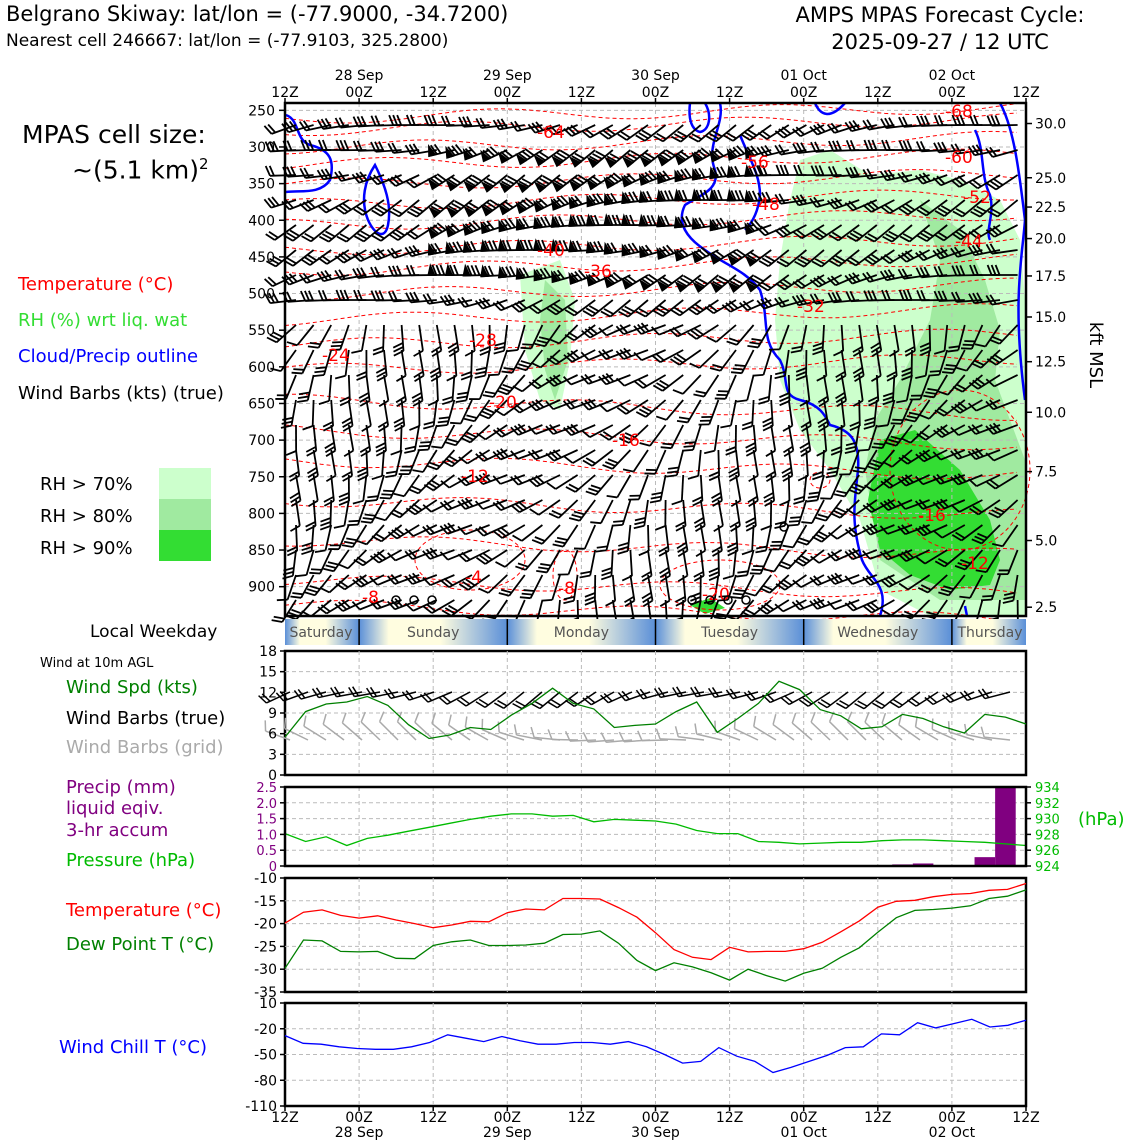  What do you see at coordinates (268, 652) in the screenshot?
I see `y-tick-label: 18` at bounding box center [268, 652].